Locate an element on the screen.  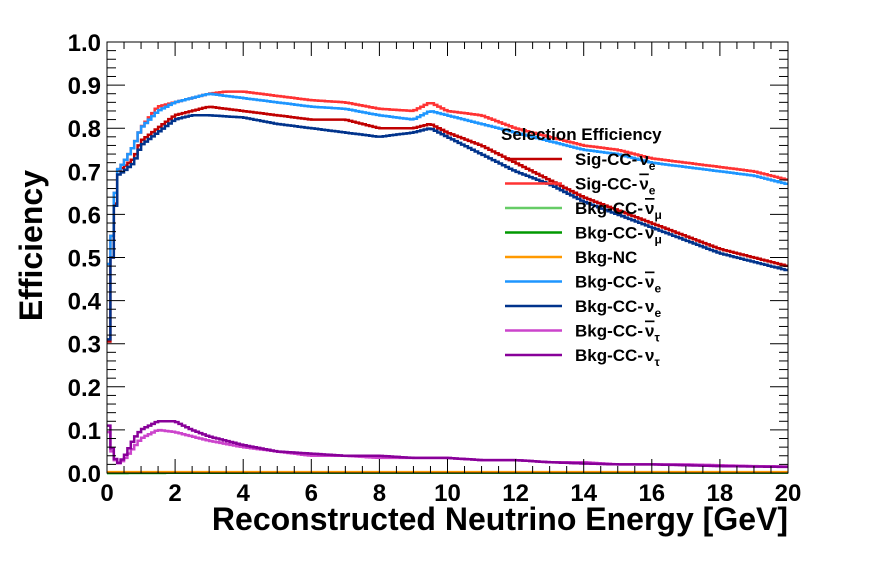
x-tick-label: 2 is located at coordinates (174, 493).